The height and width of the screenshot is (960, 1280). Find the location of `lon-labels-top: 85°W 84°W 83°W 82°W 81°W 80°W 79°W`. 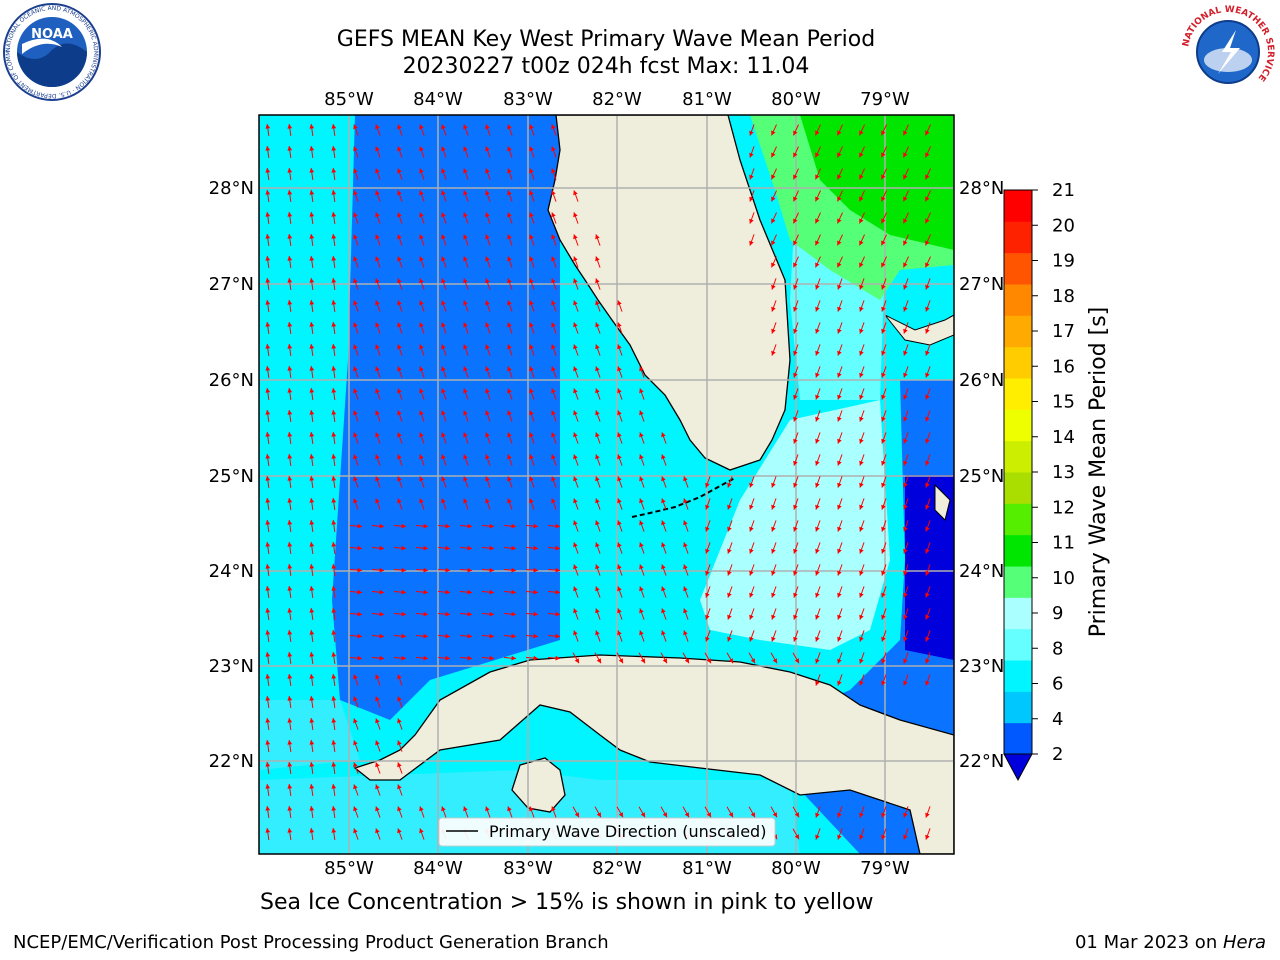

lon-labels-top: 85°W 84°W 83°W 82°W 81°W 80°W 79°W is located at coordinates (617, 99).